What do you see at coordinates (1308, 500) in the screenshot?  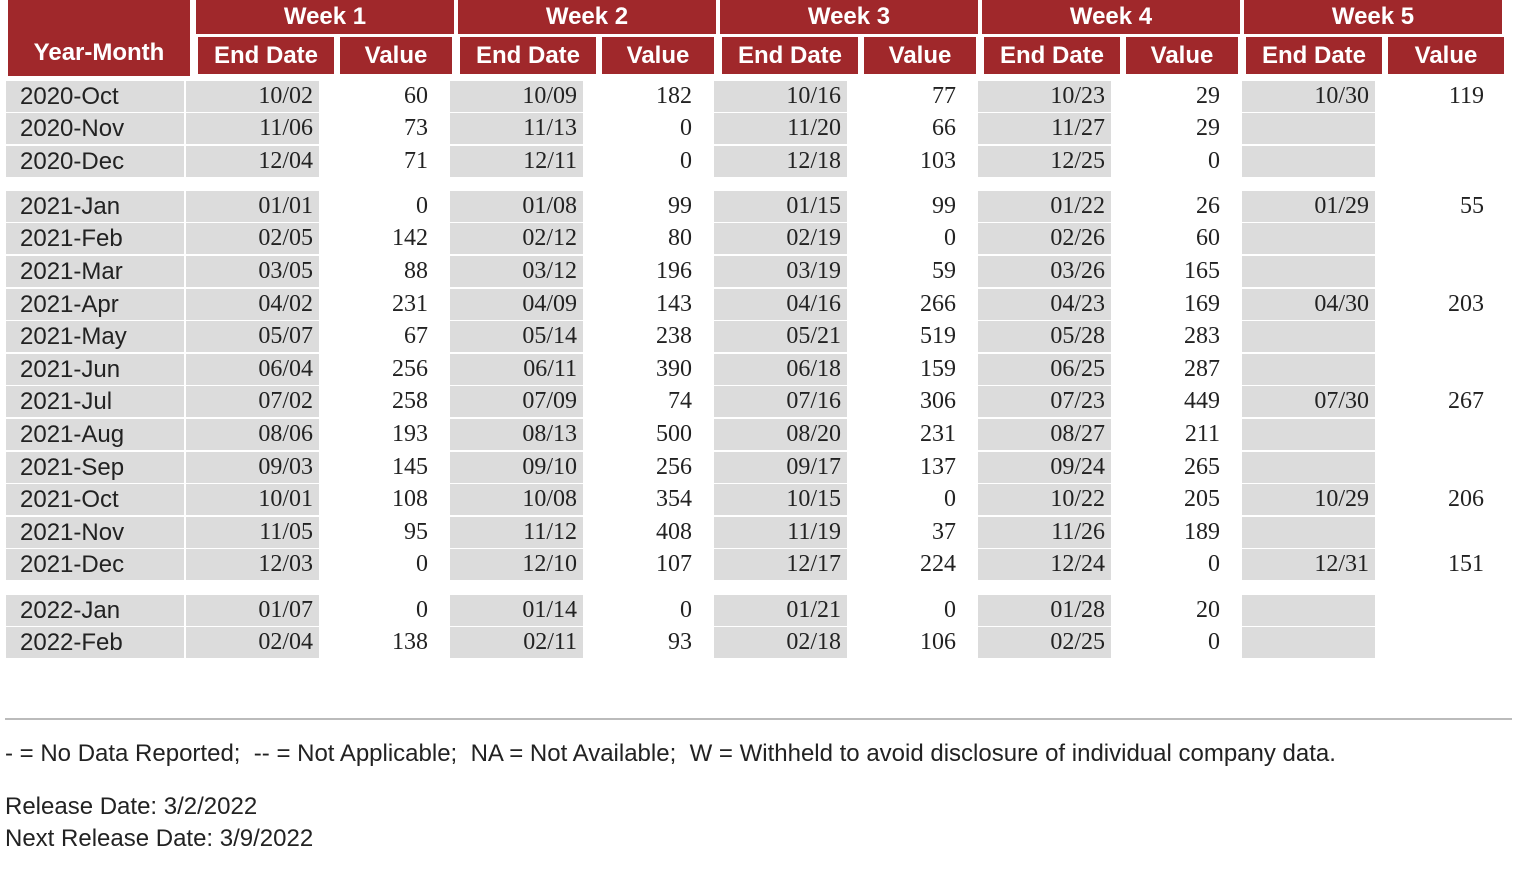 I see `end-date: 10/29` at bounding box center [1308, 500].